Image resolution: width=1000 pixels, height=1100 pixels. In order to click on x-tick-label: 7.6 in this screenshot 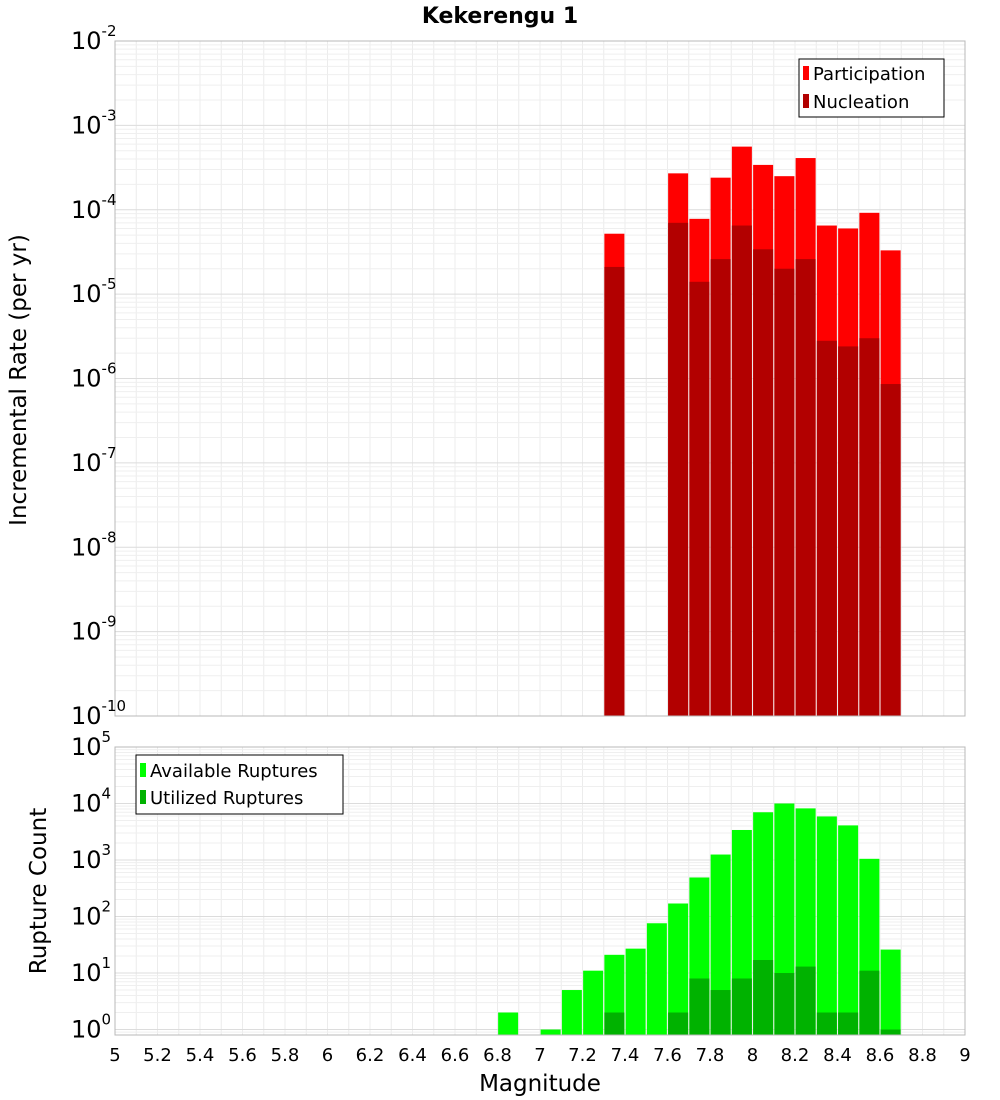, I will do `click(667, 1055)`.